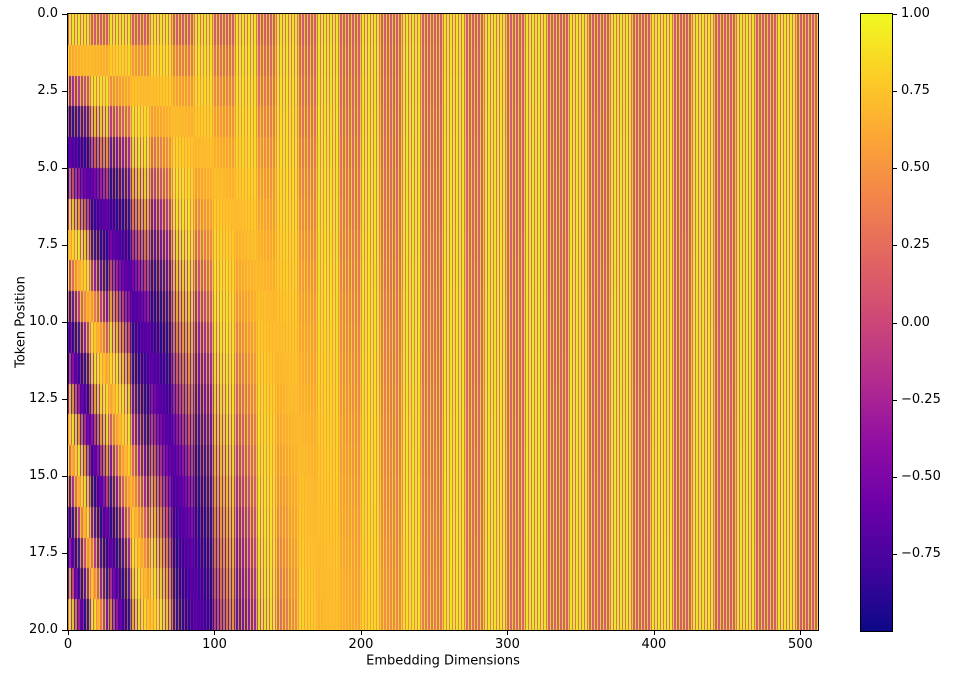 Image resolution: width=953 pixels, height=684 pixels. I want to click on y-tick-label: 17.5, so click(43, 552).